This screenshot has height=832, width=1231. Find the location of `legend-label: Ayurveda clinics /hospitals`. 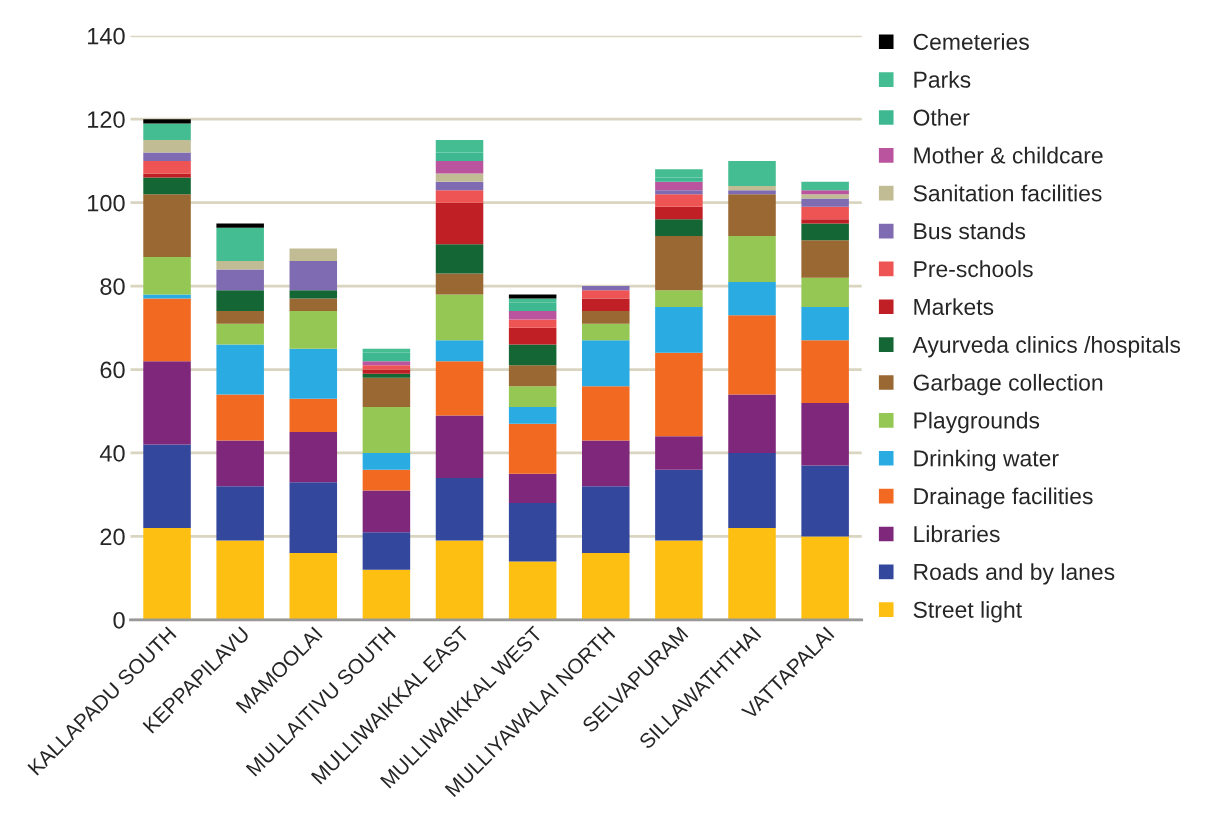

legend-label: Ayurveda clinics /hospitals is located at coordinates (1046, 347).